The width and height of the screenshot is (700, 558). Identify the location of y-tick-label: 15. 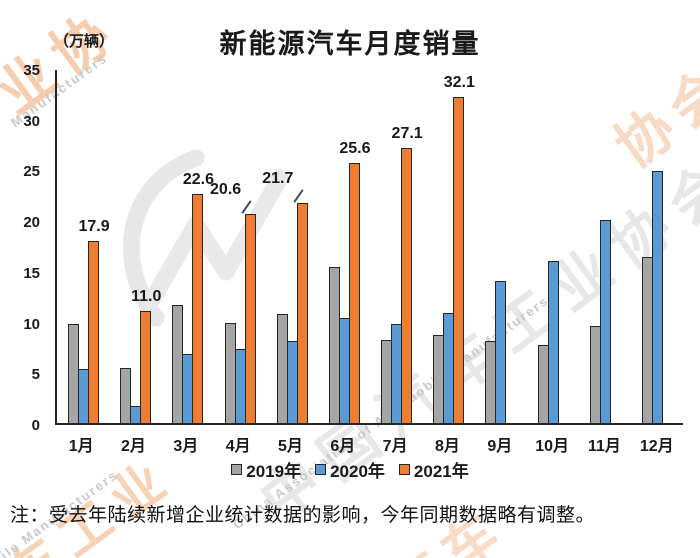
(31, 273).